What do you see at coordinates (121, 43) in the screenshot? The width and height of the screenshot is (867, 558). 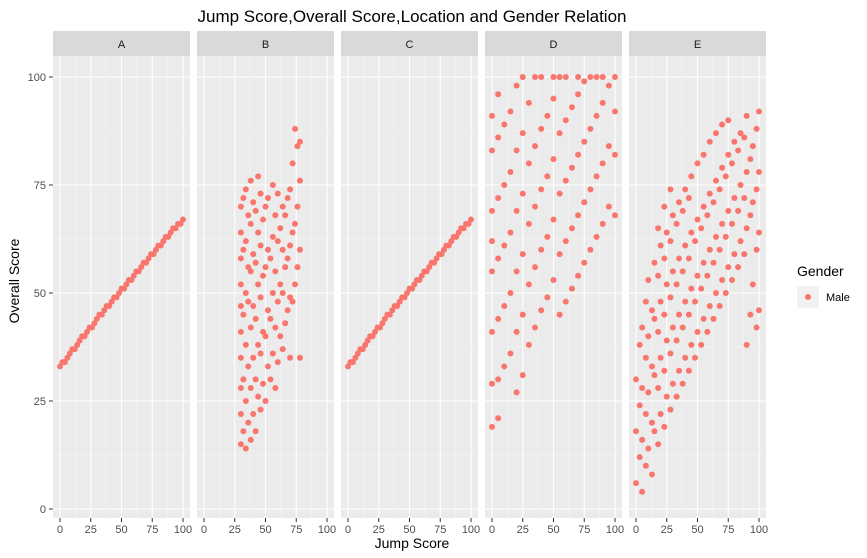 I see `facet-strip` at bounding box center [121, 43].